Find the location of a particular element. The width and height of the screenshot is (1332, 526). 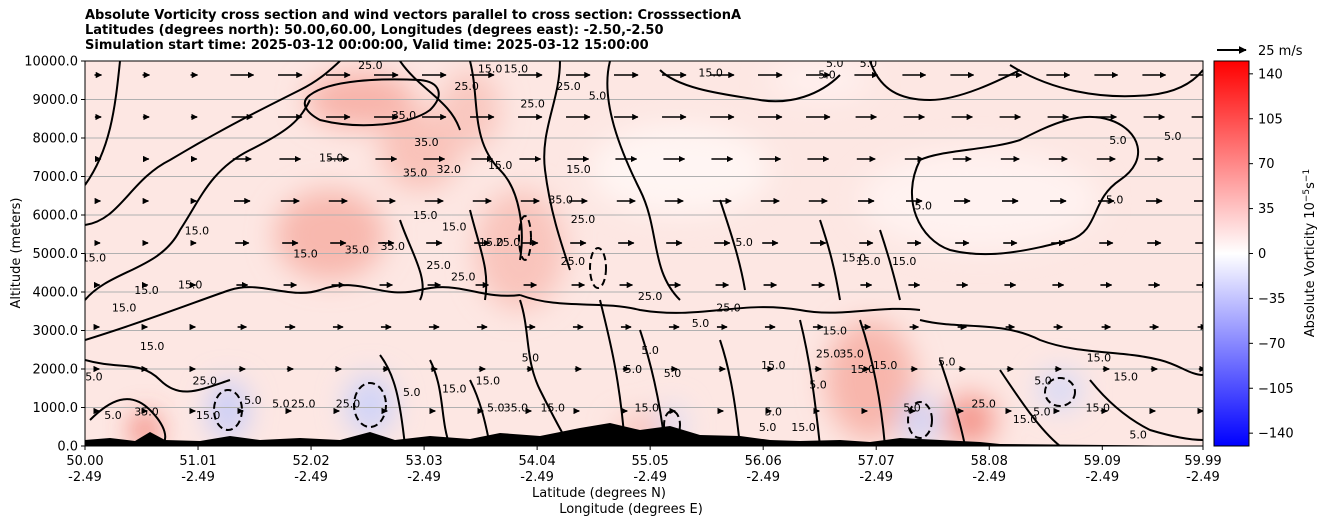

colorbar-ticks: 140 105 70 35 0 −35 −70 −105 −140 is located at coordinates (1271, 254).